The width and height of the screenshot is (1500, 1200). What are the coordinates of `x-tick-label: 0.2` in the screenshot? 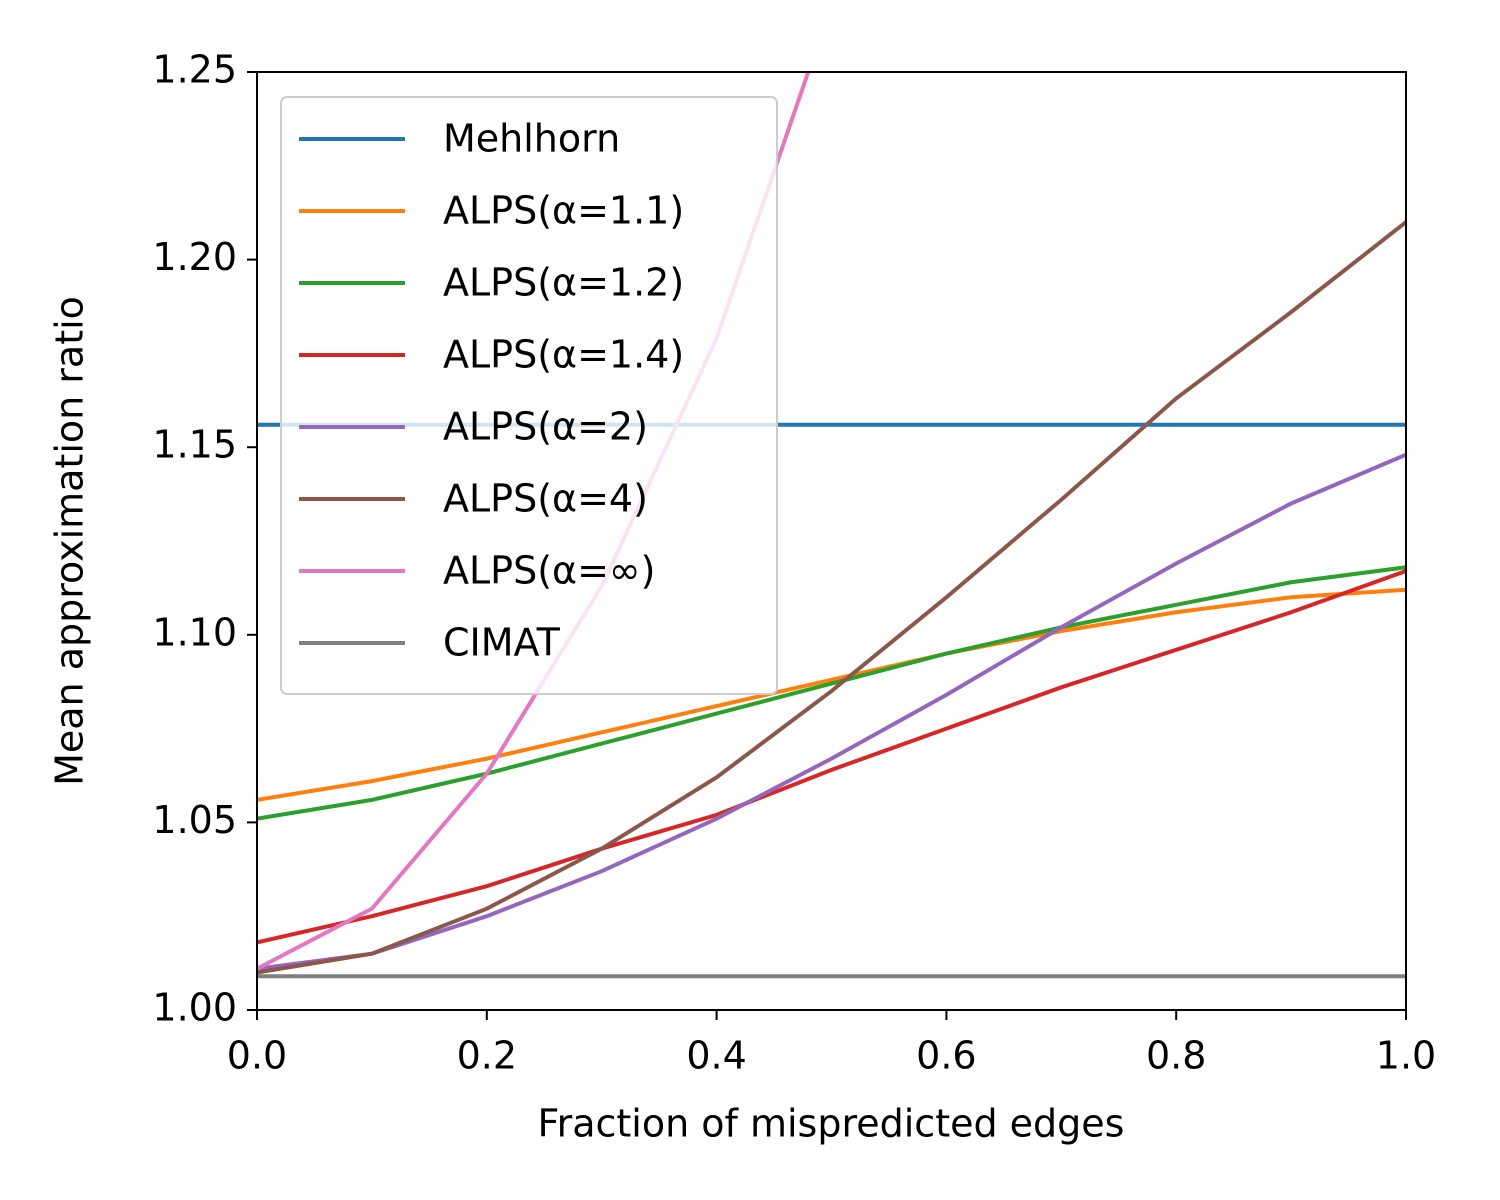 It's located at (487, 1056).